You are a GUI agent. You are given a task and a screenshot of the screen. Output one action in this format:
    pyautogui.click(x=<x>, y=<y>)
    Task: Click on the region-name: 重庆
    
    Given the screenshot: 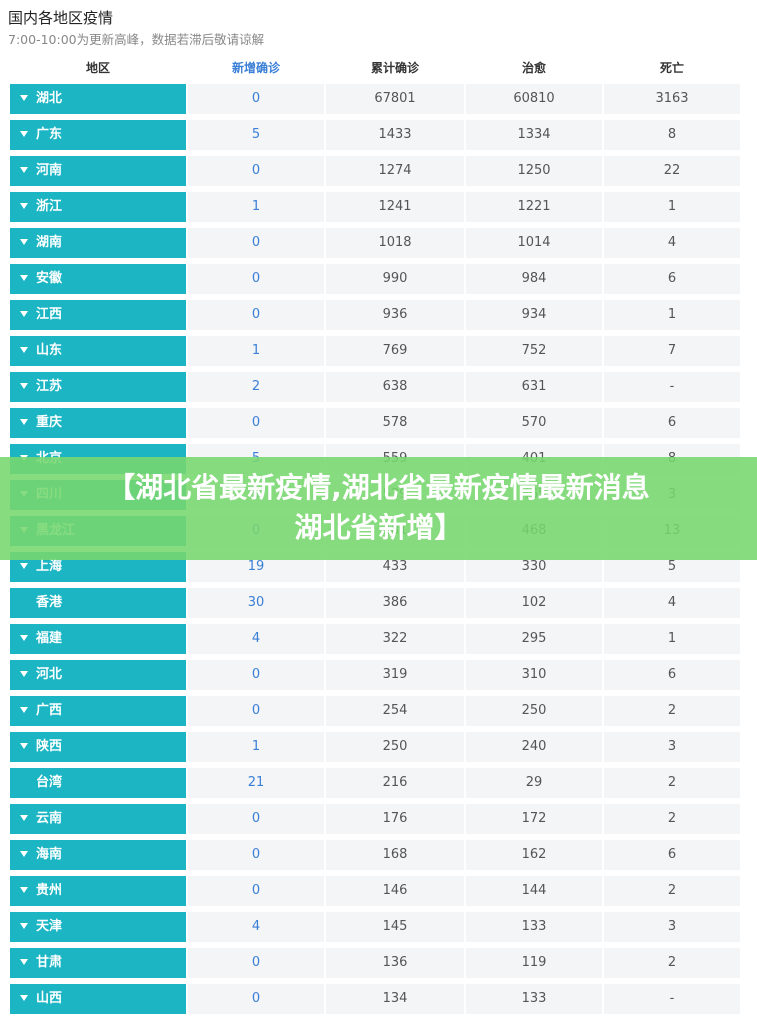 What is the action you would take?
    pyautogui.click(x=49, y=422)
    